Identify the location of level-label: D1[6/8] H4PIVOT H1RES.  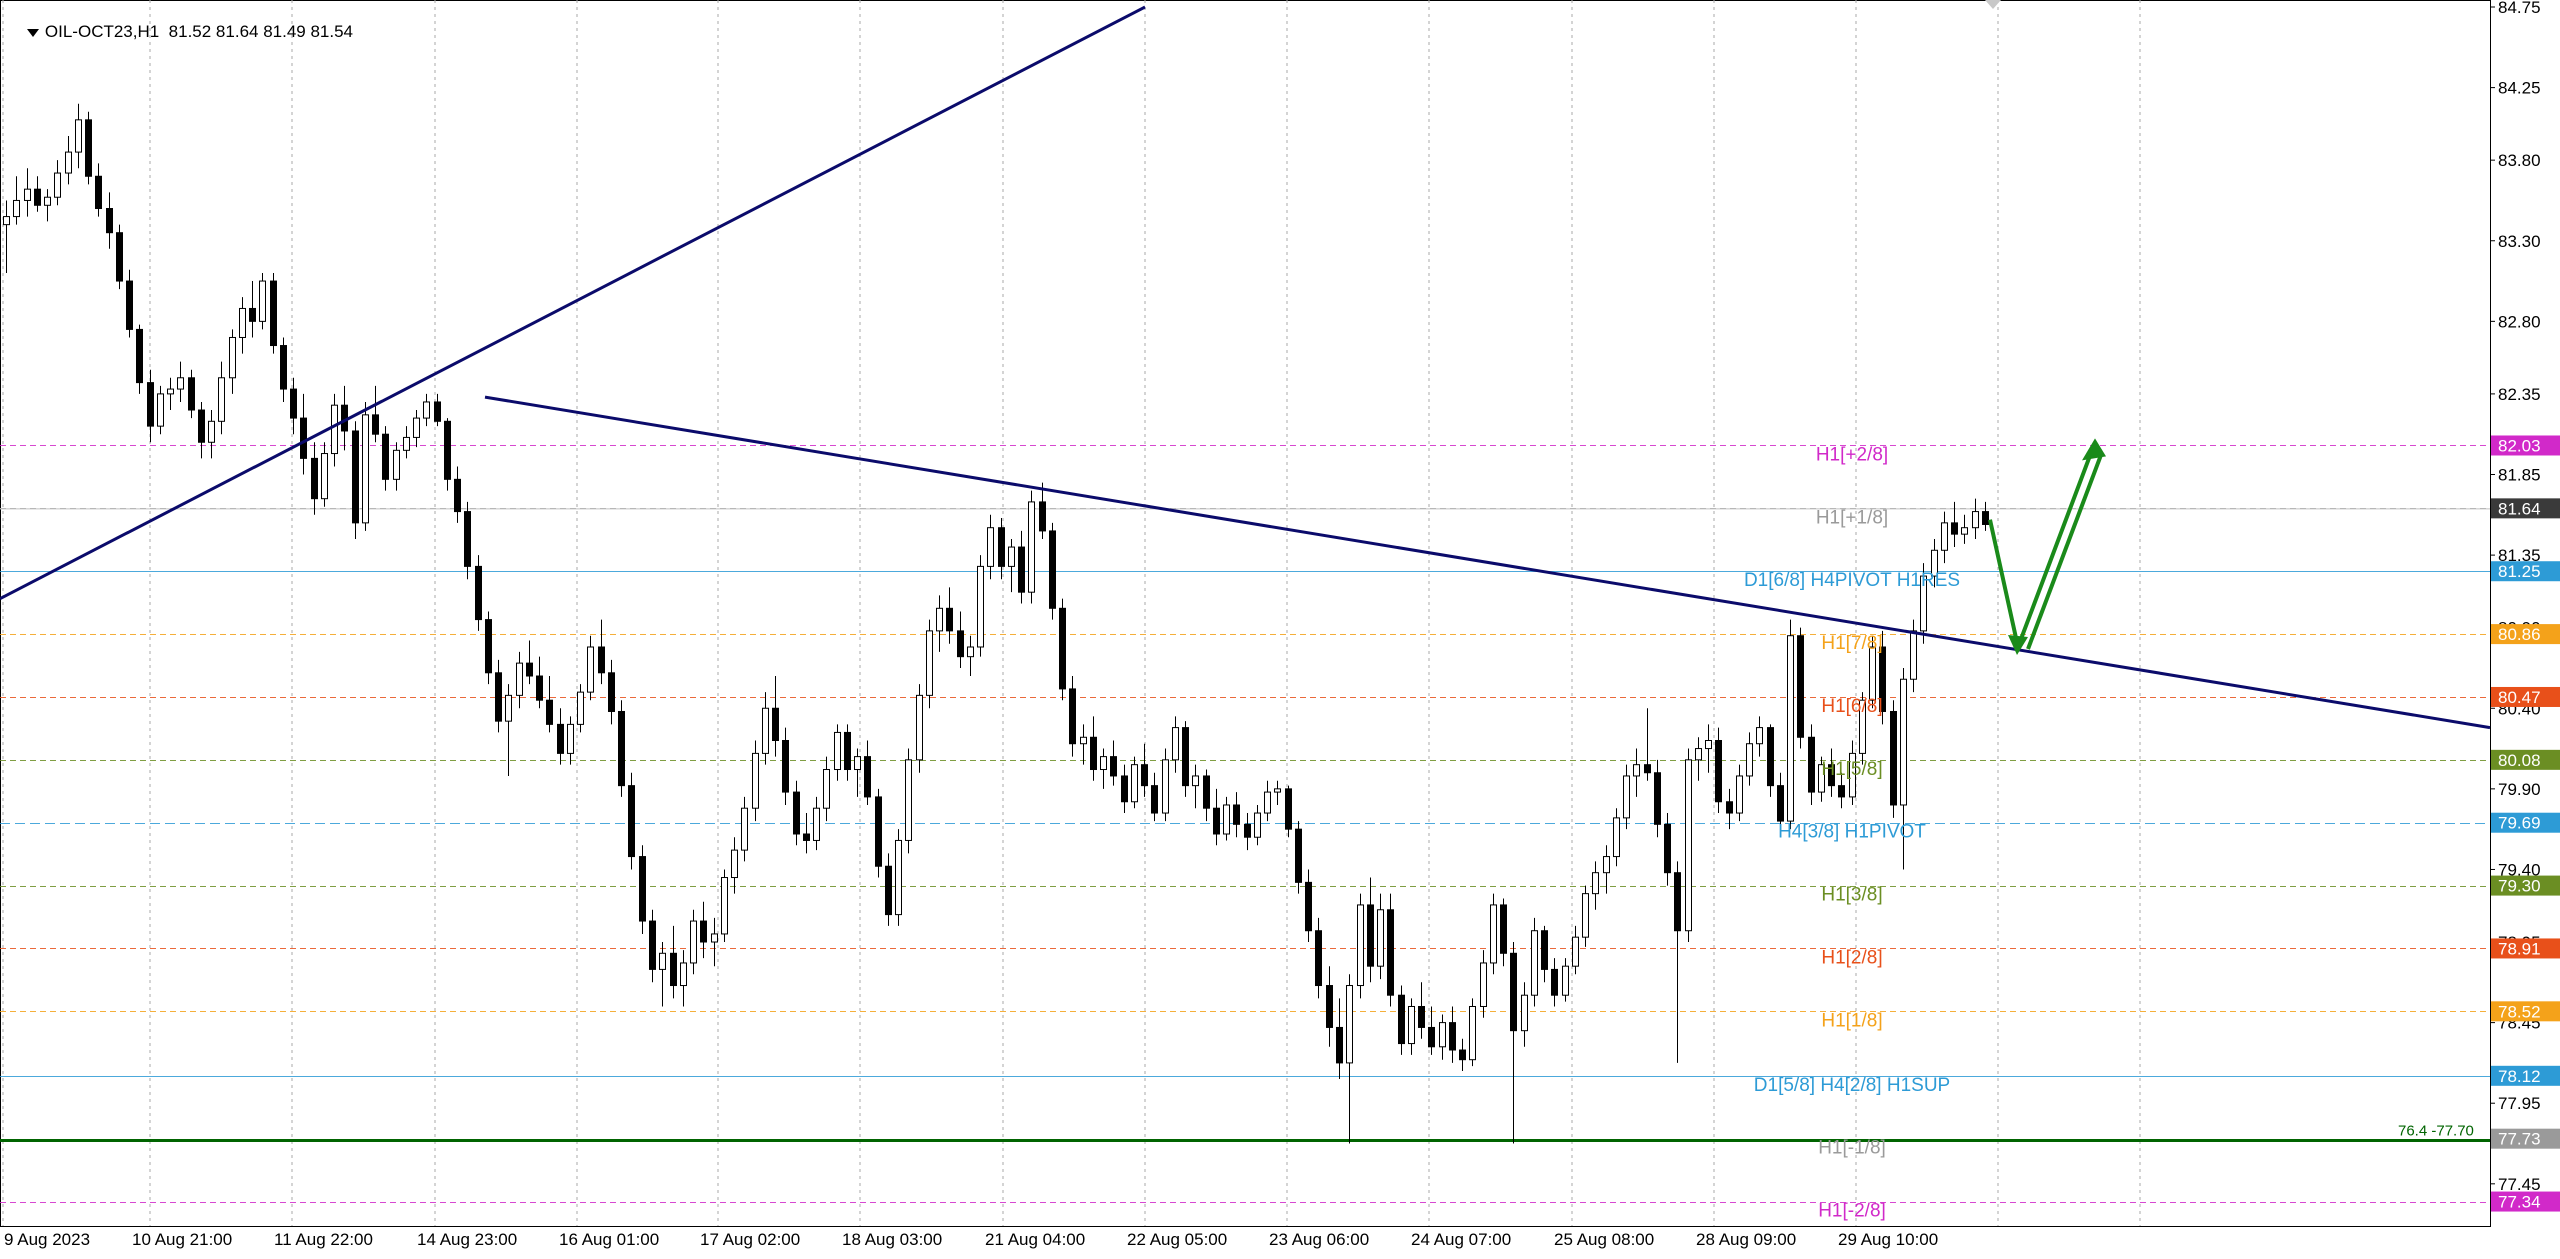
(1852, 580).